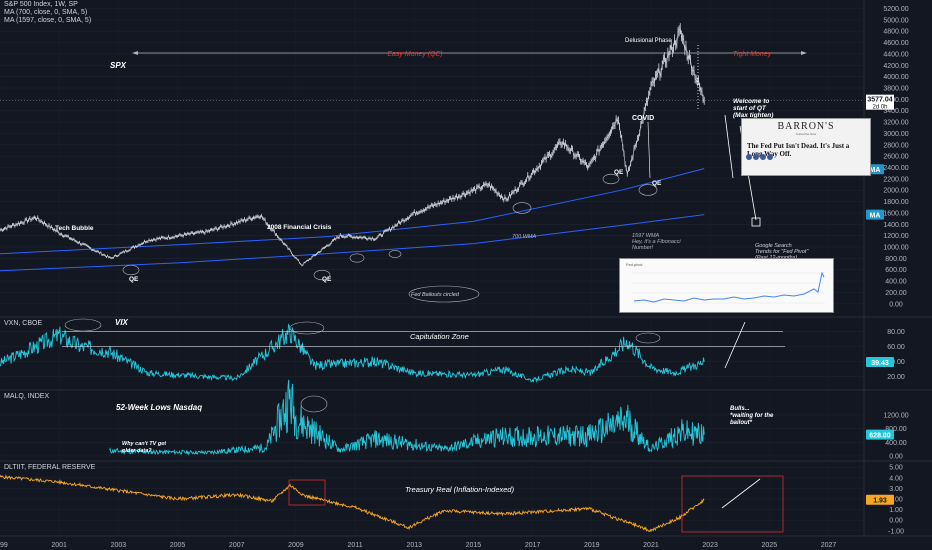  What do you see at coordinates (896, 429) in the screenshot?
I see `malq-axis-tick-label: 800.00` at bounding box center [896, 429].